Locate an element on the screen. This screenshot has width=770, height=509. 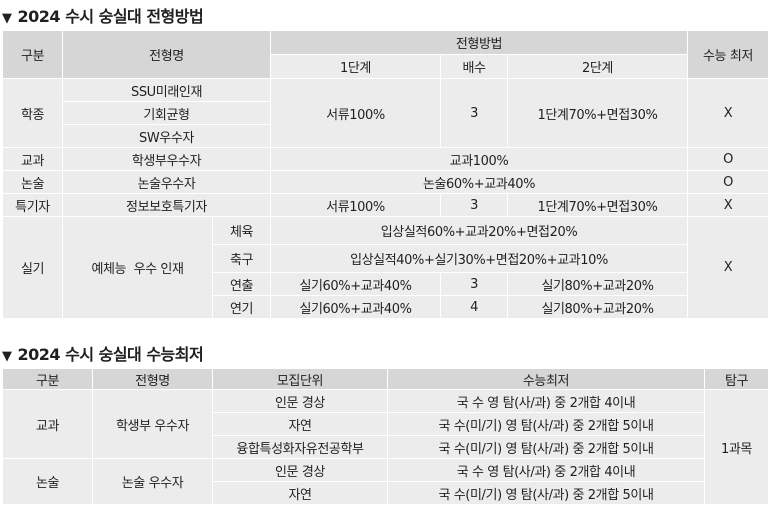
section-title-text: 2024 수시 숭실대 전형방법 is located at coordinates (110, 16).